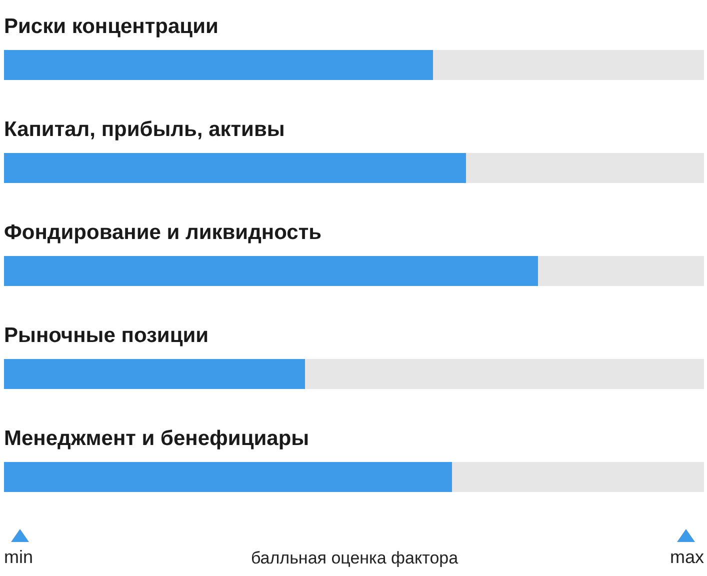 This screenshot has width=707, height=576. What do you see at coordinates (19, 556) in the screenshot?
I see `annotation: min` at bounding box center [19, 556].